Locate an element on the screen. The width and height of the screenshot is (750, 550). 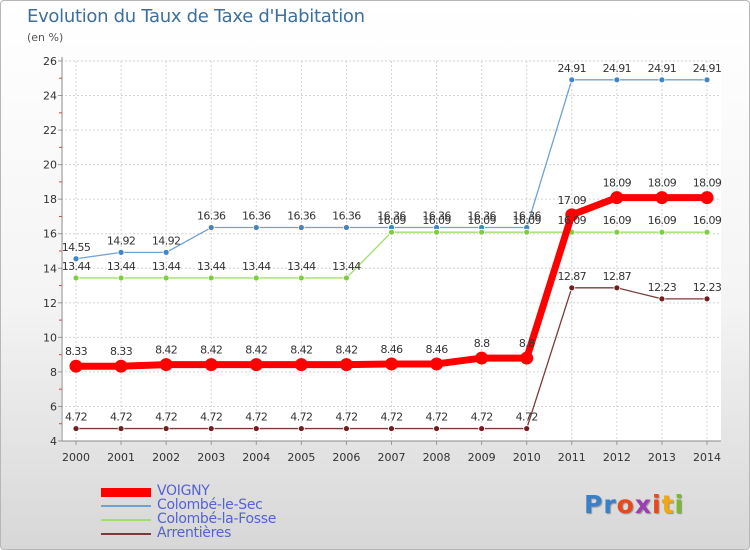
y-tick-label: 18 is located at coordinates (50, 199).